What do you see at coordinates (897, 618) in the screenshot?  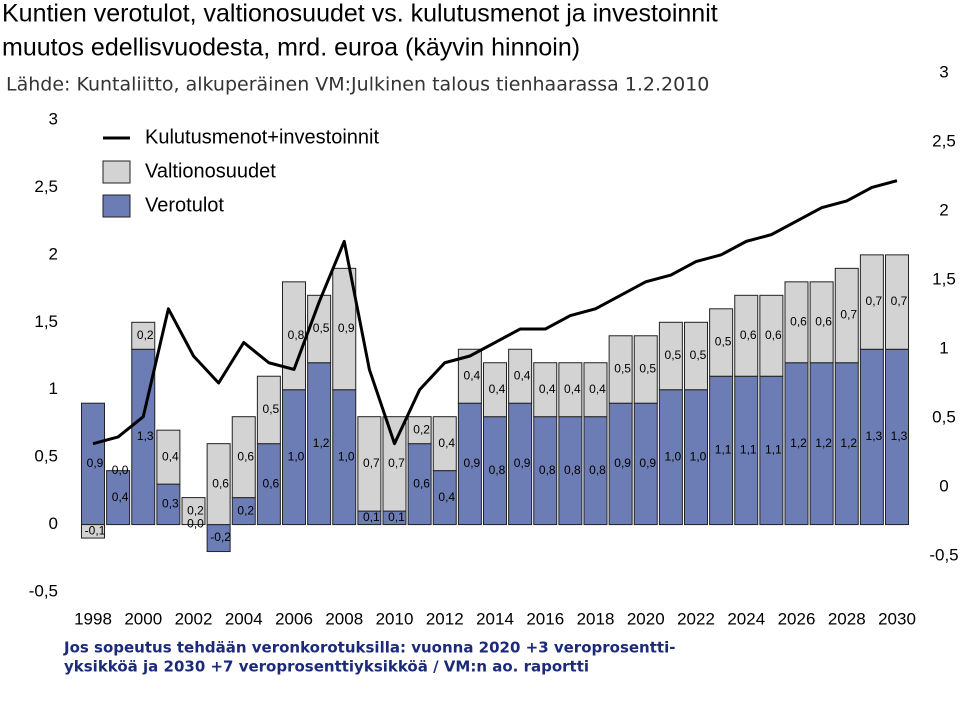 I see `x-tick-label: 2030` at bounding box center [897, 618].